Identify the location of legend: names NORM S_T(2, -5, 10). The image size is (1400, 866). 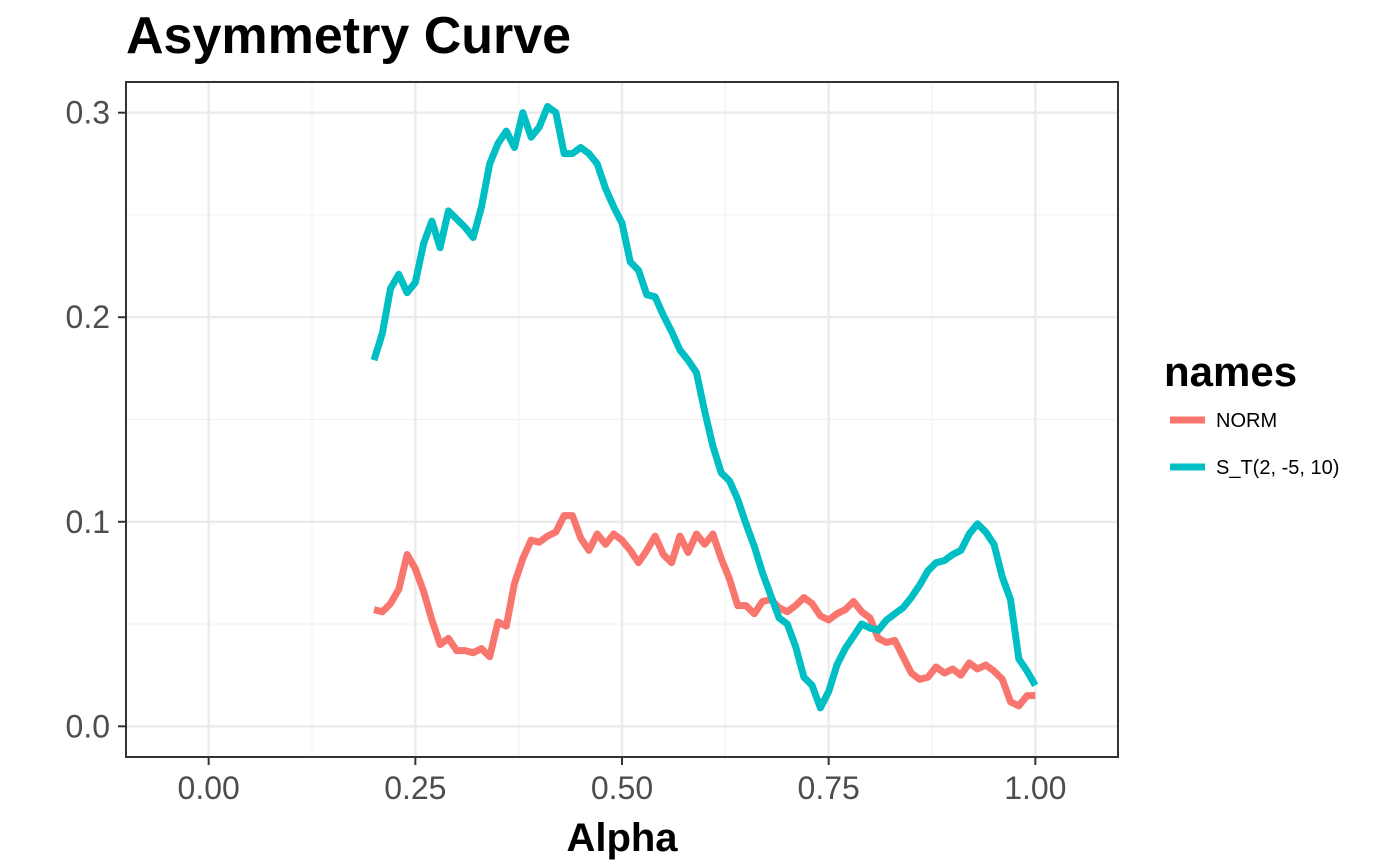
(1251, 413).